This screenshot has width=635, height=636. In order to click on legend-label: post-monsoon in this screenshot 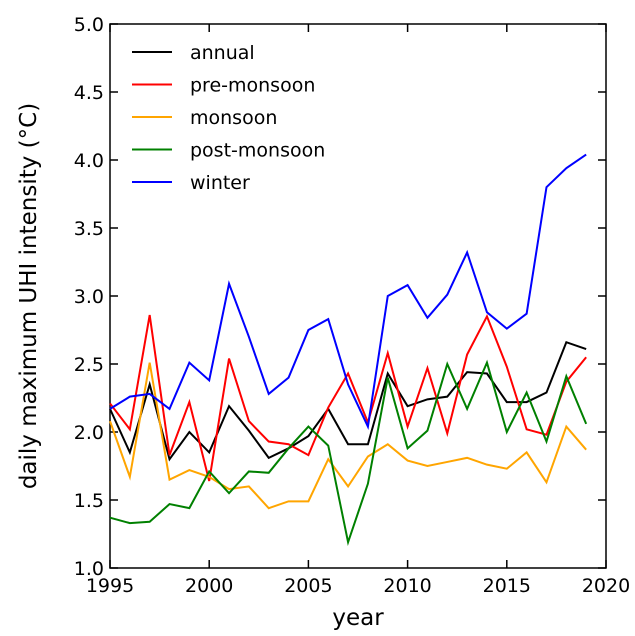, I will do `click(257, 151)`.